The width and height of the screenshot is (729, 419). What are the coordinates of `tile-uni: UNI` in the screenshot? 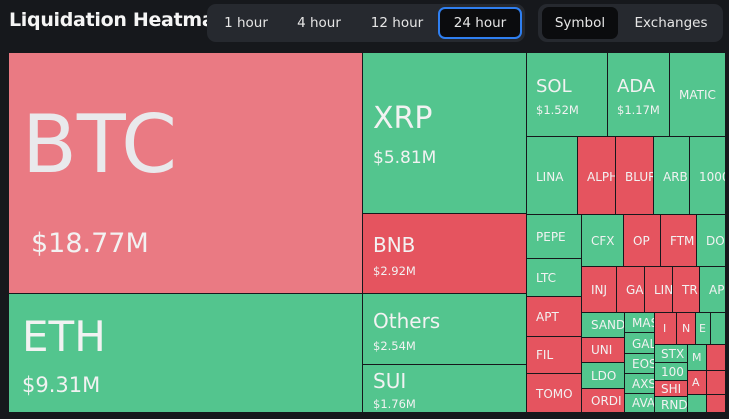 It's located at (603, 350).